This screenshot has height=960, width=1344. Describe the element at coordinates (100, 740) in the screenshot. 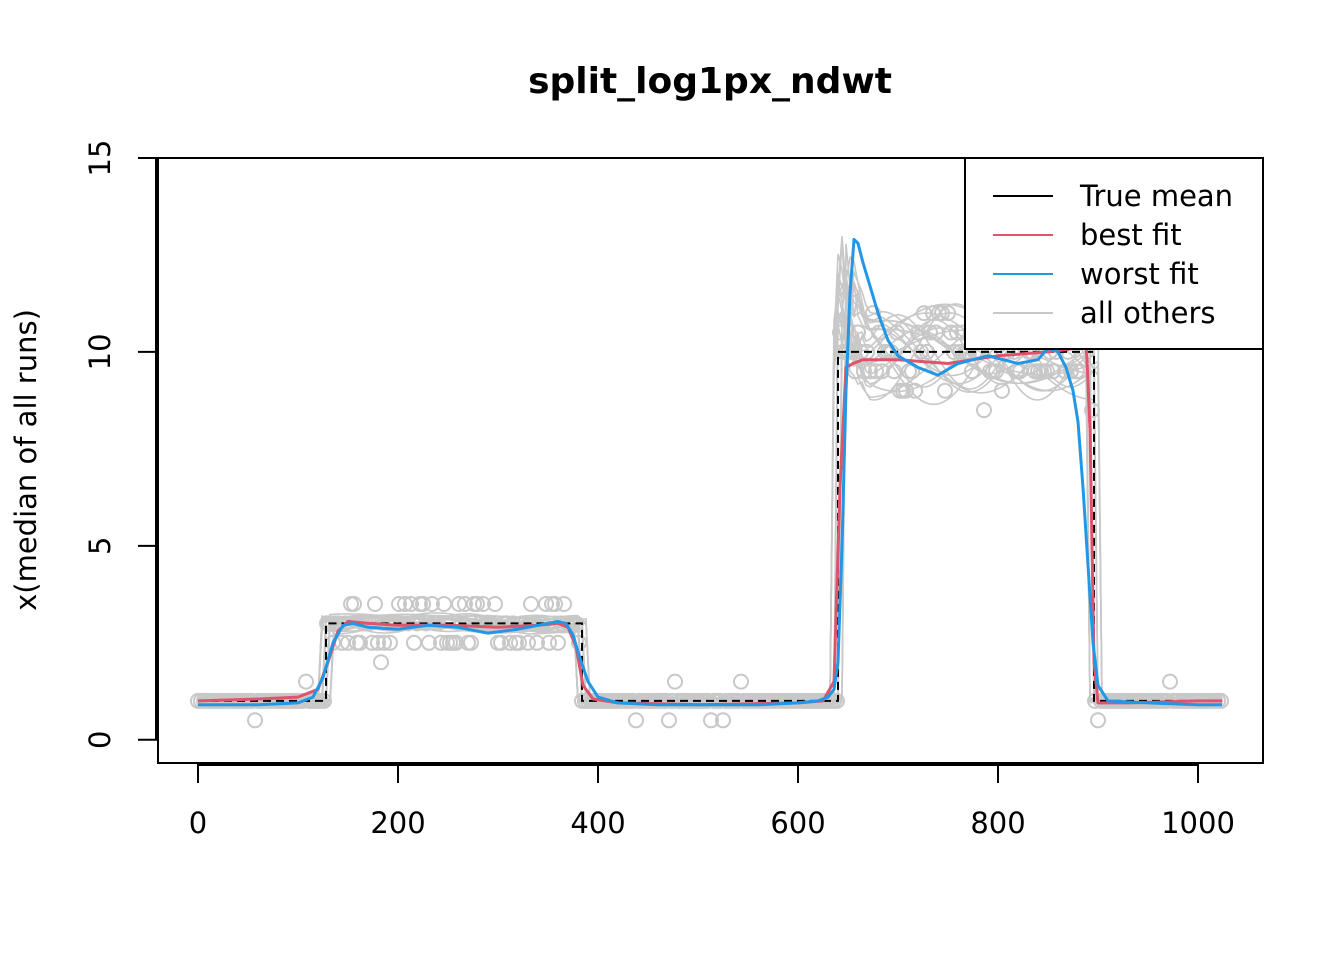

I see `y-tick-label: 0` at that location.